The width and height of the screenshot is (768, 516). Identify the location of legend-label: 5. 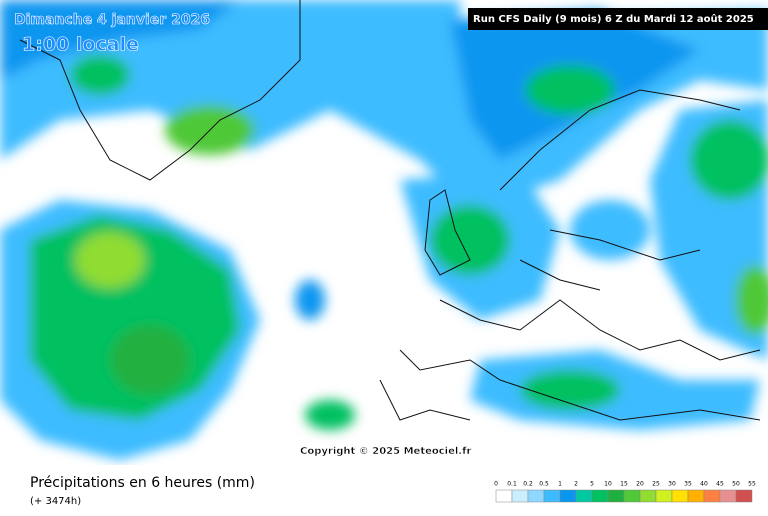
(592, 484).